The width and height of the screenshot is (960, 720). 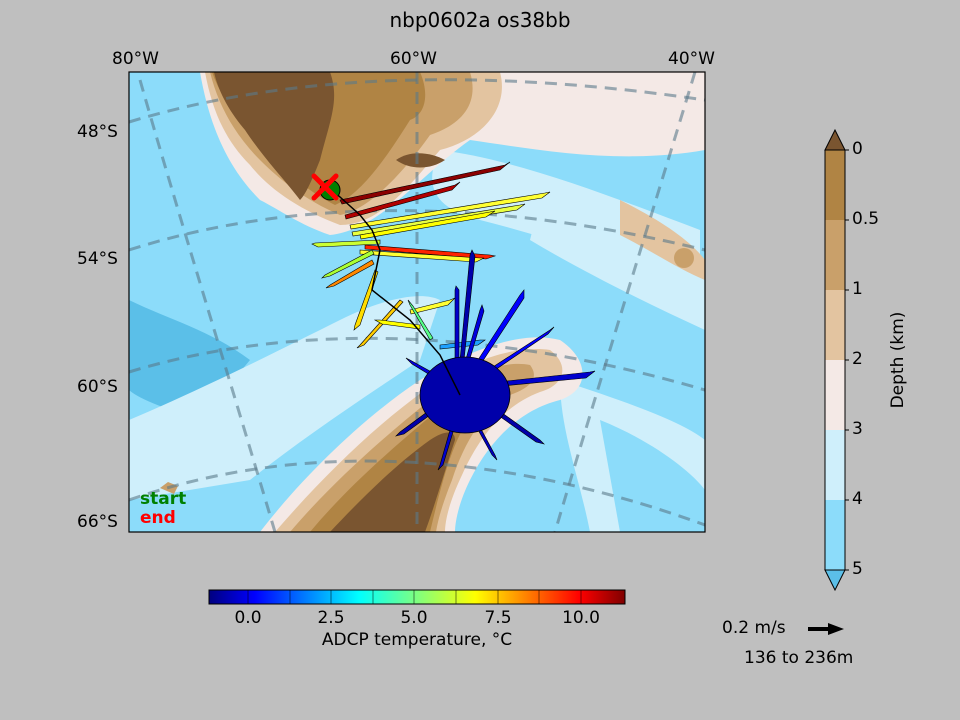 What do you see at coordinates (248, 618) in the screenshot?
I see `temp-tick-0: 0.0` at bounding box center [248, 618].